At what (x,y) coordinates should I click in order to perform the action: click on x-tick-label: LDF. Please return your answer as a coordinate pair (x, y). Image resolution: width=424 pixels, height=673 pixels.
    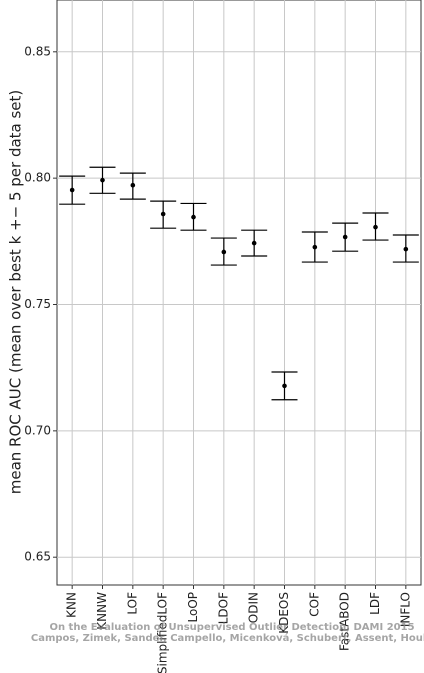
    Looking at the image, I should click on (375, 603).